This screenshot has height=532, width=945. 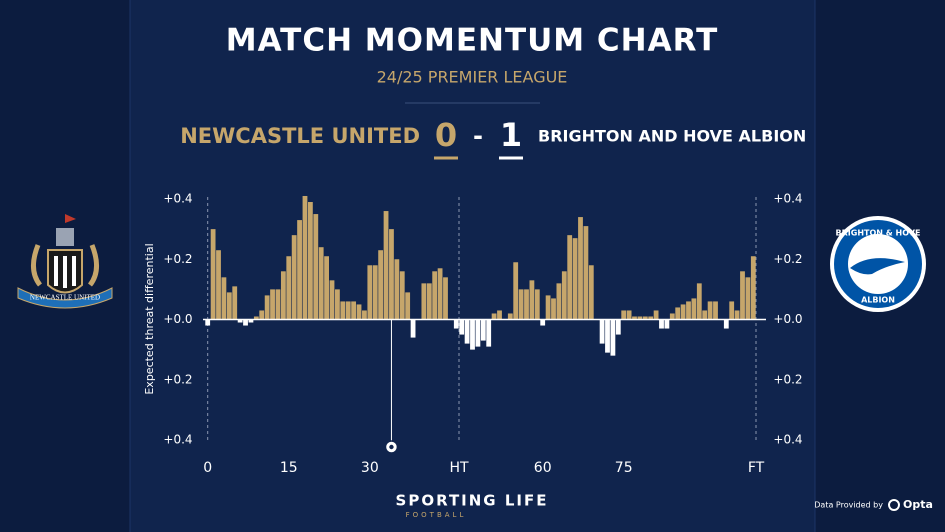 What do you see at coordinates (543, 468) in the screenshot?
I see `x-tick-label: 60` at bounding box center [543, 468].